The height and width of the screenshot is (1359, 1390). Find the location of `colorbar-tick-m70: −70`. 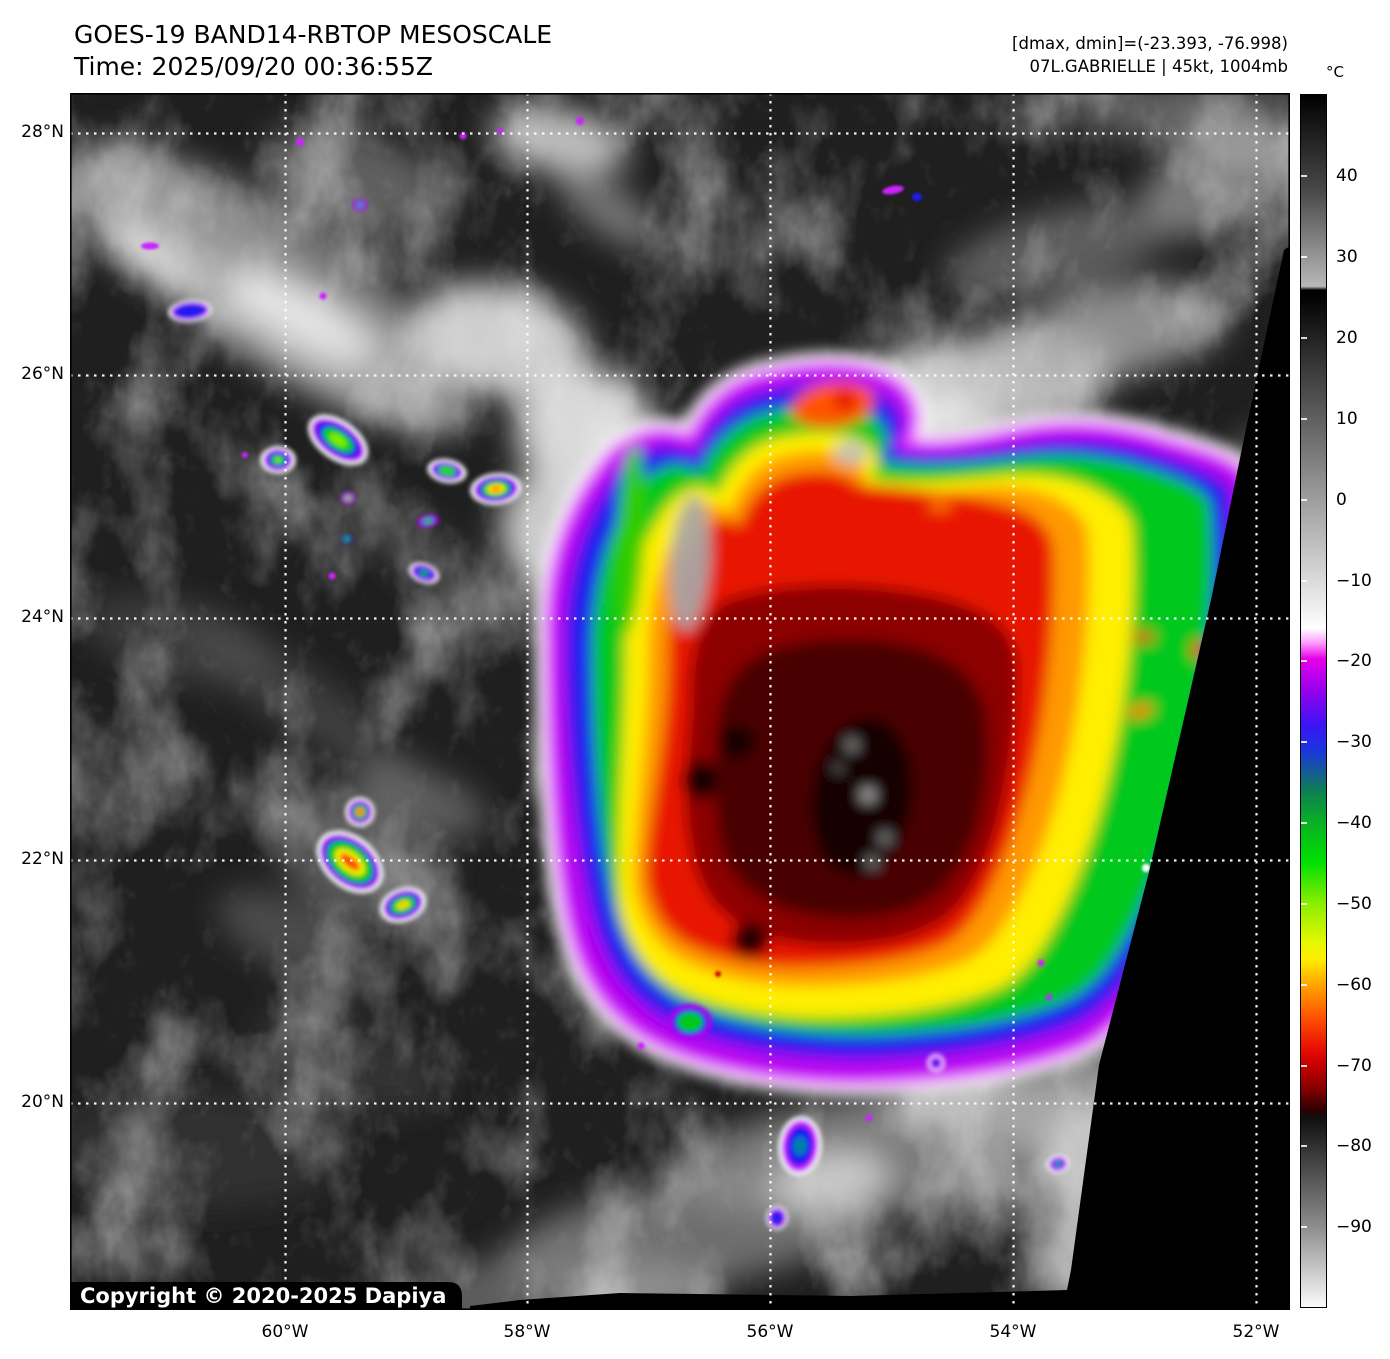

colorbar-tick-m70: −70 is located at coordinates (1354, 1066).